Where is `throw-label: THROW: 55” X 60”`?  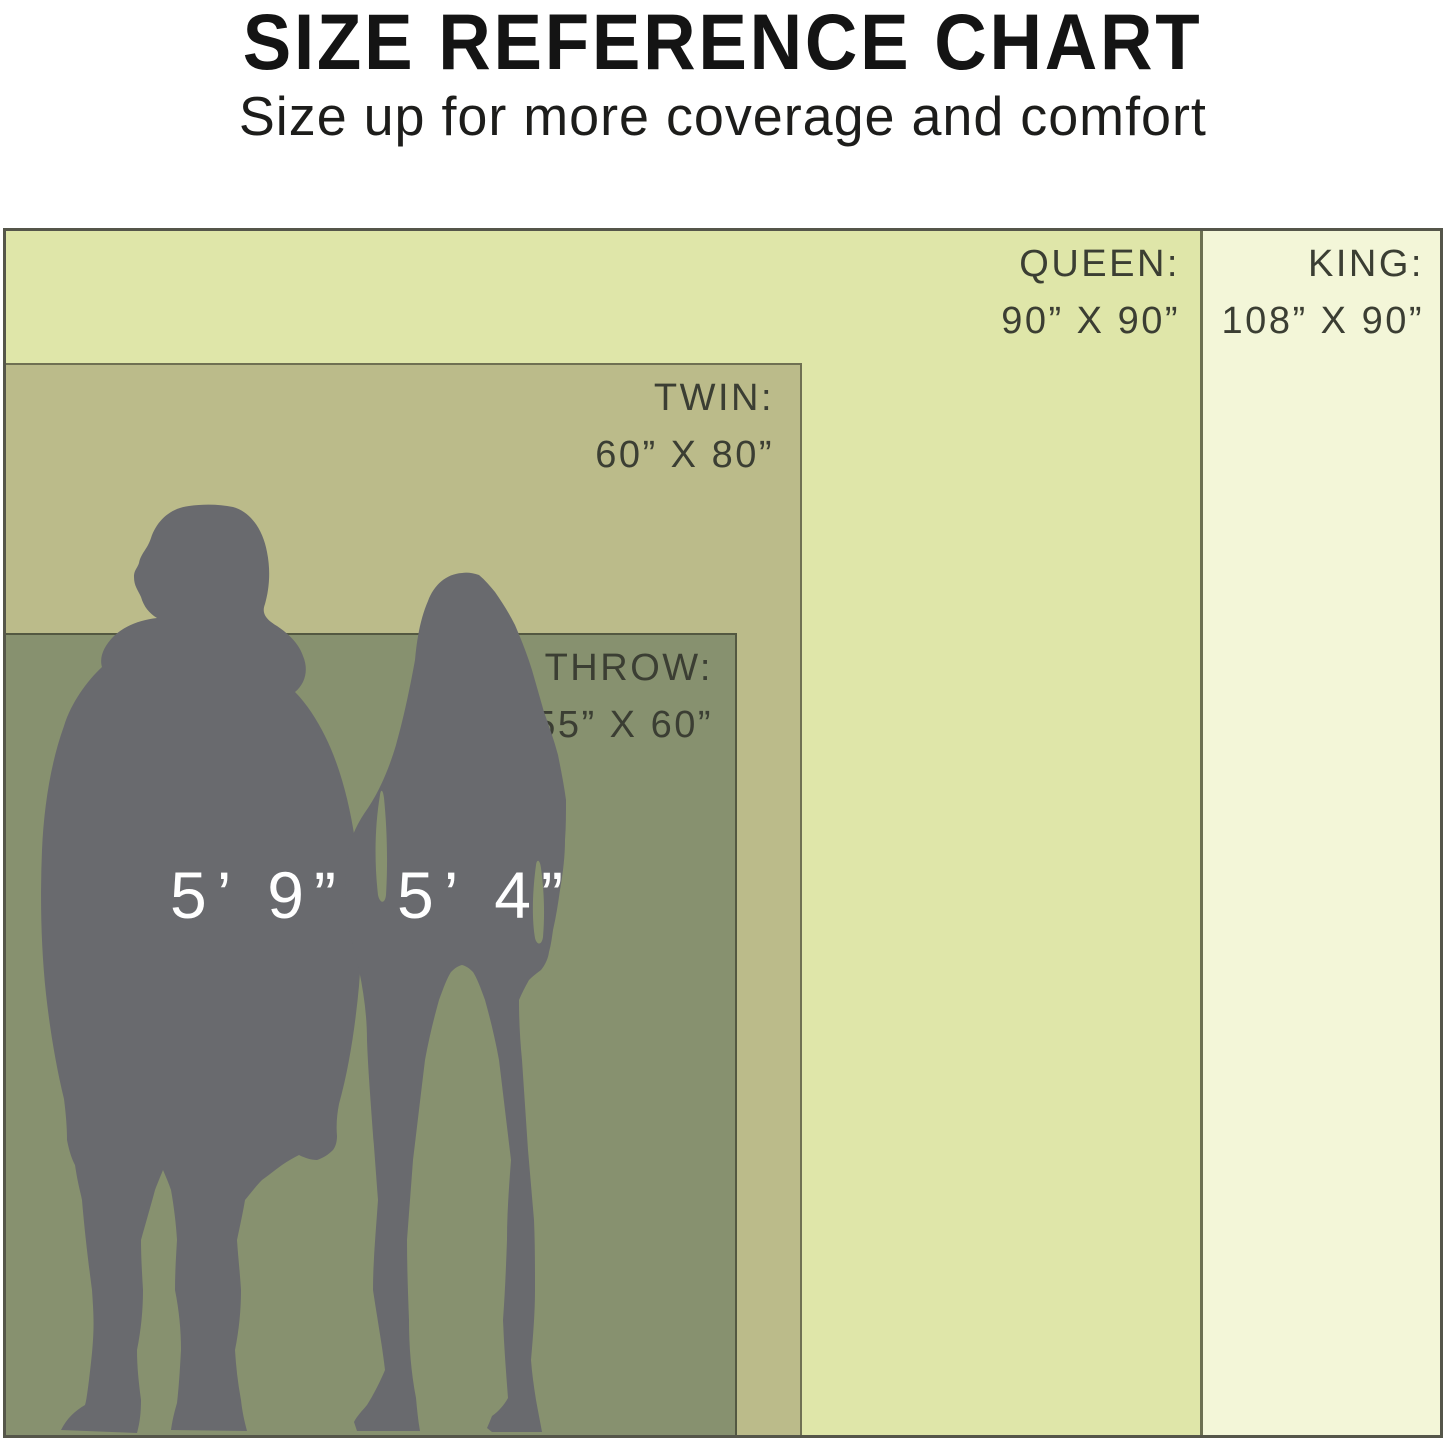
throw-label: THROW: 55” X 60” is located at coordinates (623, 696).